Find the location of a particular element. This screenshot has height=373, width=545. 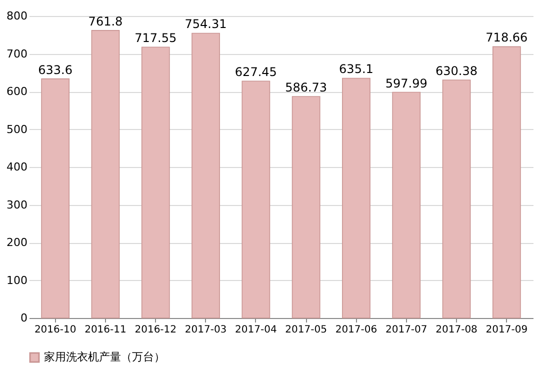

y-tick-label: 200 is located at coordinates (17, 242).